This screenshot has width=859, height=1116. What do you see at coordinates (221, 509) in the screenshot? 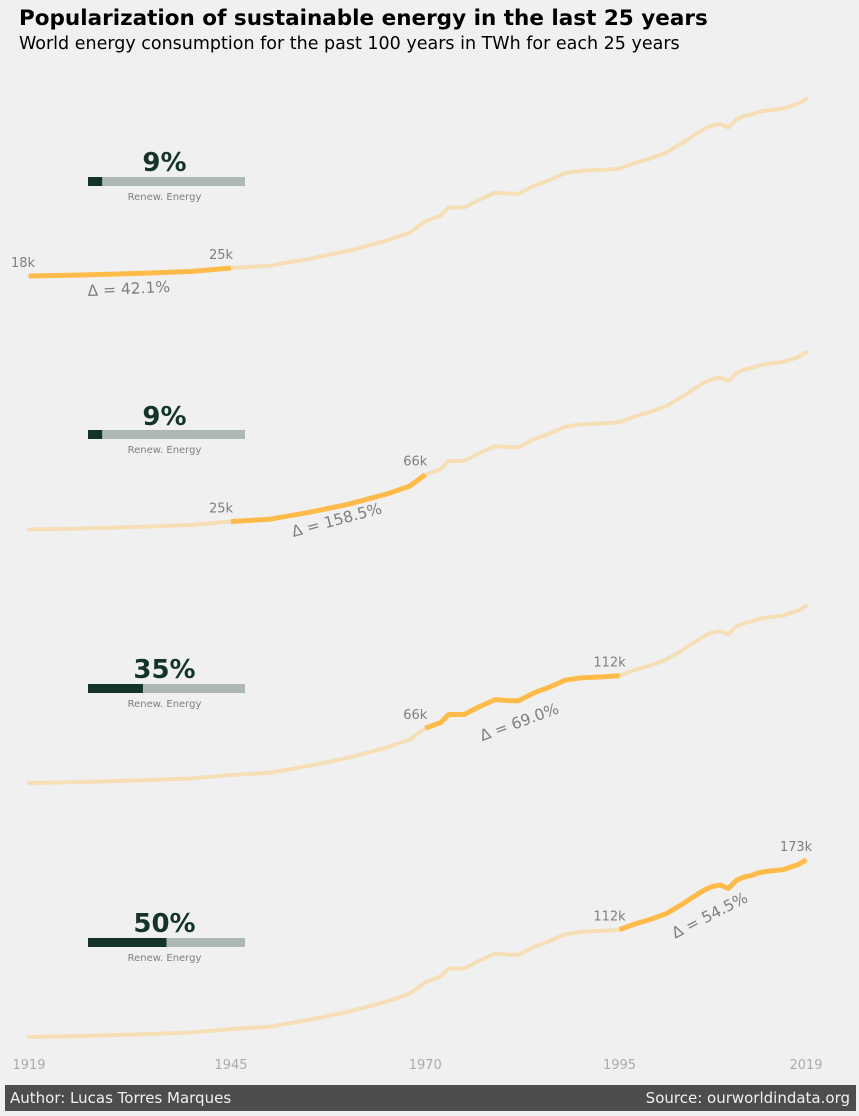
I see `start-value-label: 25k` at bounding box center [221, 509].